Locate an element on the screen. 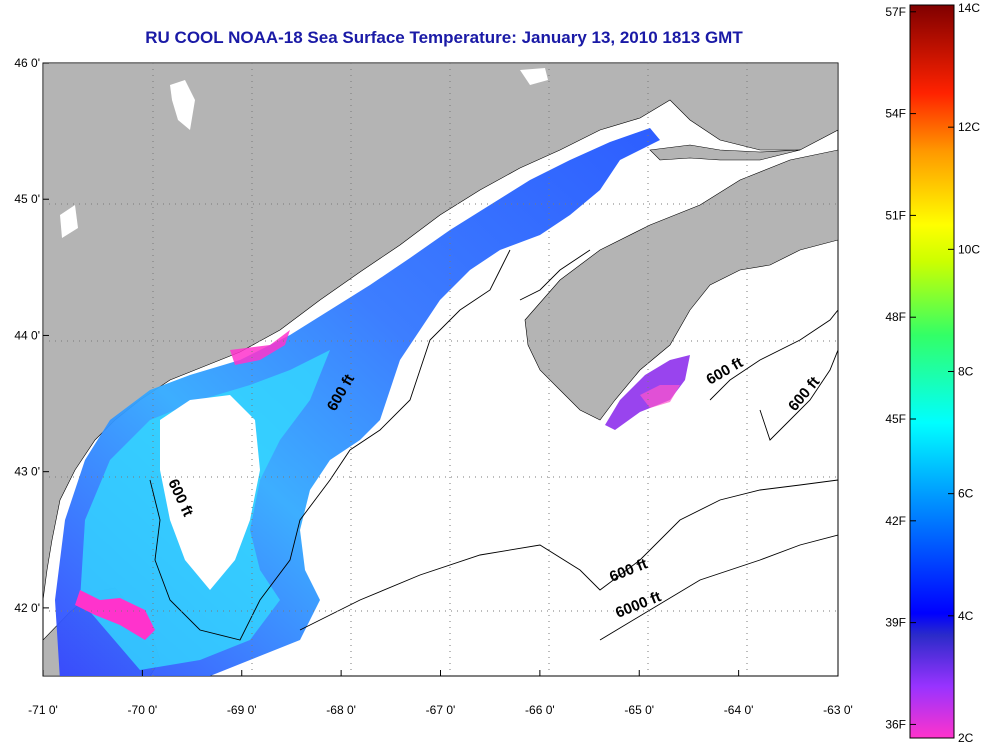  colorbar-f-labels: 57F 54F 51F 48F 45F 42F 39F 36F is located at coordinates (900, 368).